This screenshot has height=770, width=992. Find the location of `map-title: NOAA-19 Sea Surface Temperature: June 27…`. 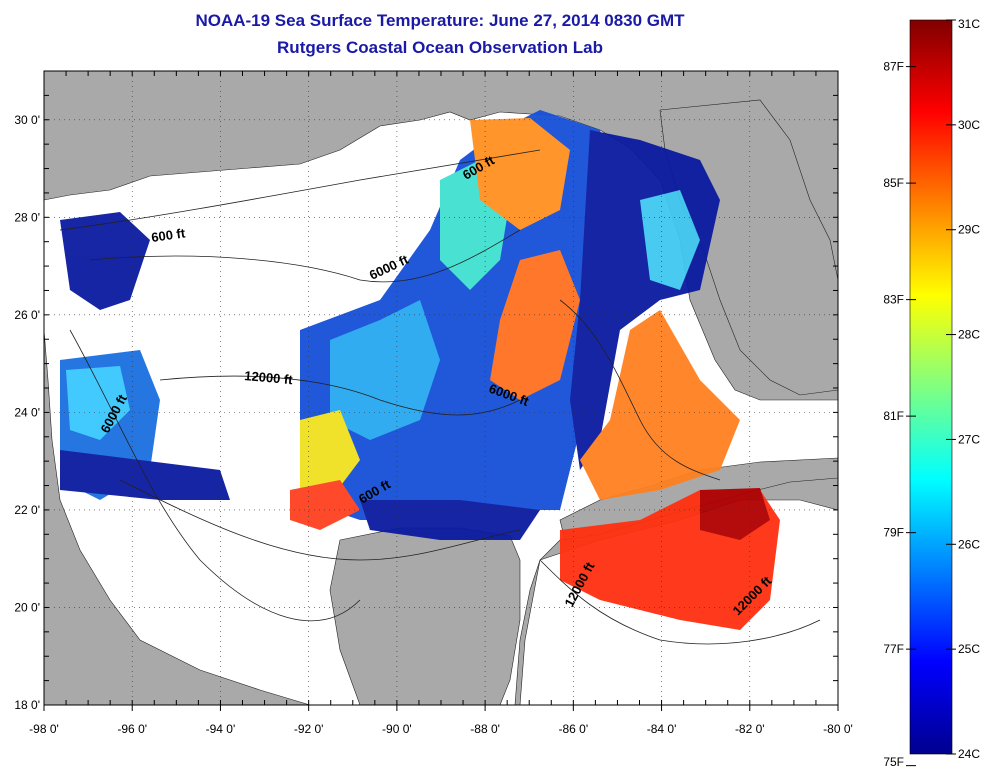

map-title: NOAA-19 Sea Surface Temperature: June 27… is located at coordinates (440, 20).